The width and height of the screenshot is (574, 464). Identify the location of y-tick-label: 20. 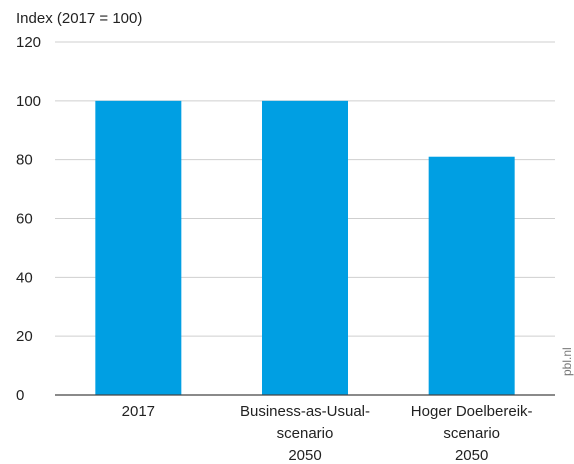
(24, 336).